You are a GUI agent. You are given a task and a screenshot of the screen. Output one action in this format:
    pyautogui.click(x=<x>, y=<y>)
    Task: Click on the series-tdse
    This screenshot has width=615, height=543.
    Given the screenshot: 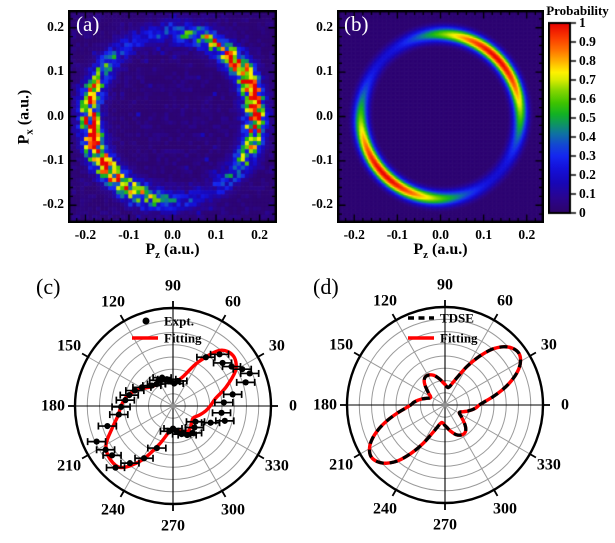 What is the action you would take?
    pyautogui.click(x=445, y=405)
    